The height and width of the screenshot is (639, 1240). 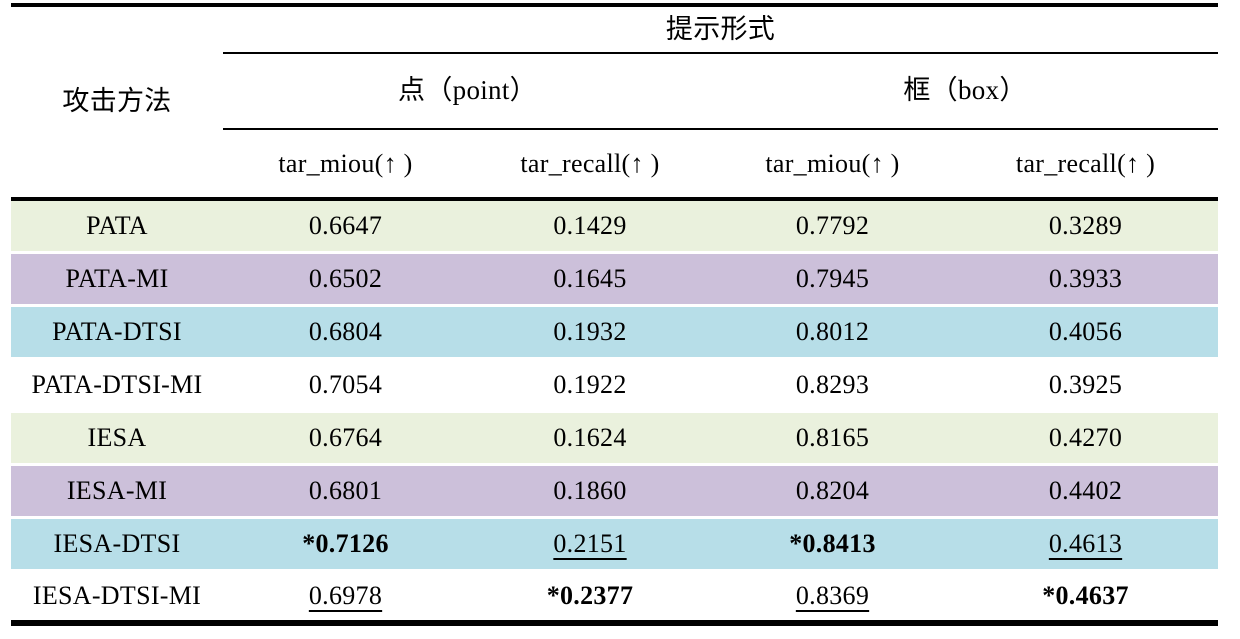 What do you see at coordinates (345, 385) in the screenshot?
I see `value-cell: 0.7054` at bounding box center [345, 385].